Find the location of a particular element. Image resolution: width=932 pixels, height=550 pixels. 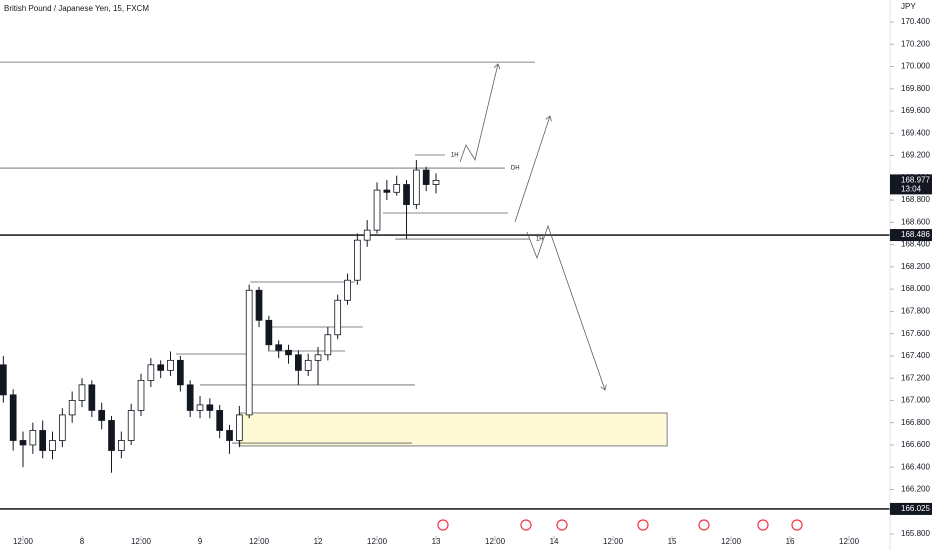

y-tick-label: 168.200 is located at coordinates (915, 266).